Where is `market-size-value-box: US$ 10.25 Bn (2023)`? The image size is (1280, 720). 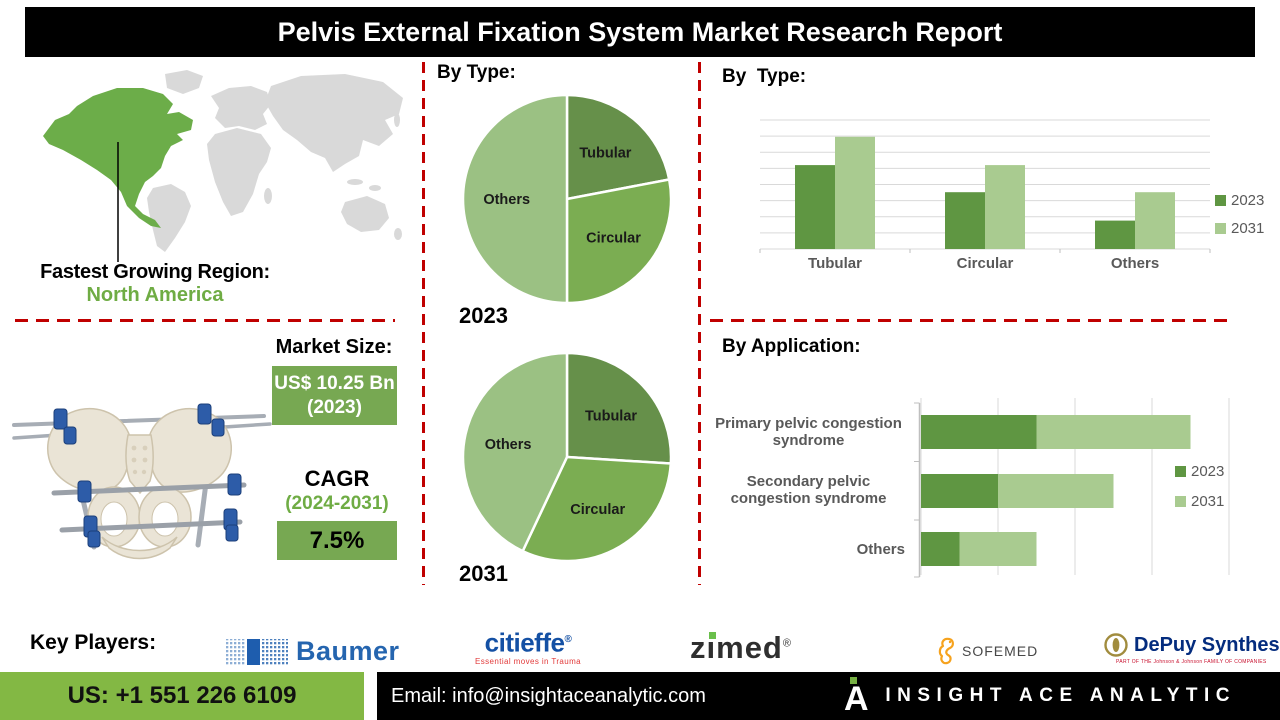 market-size-value-box: US$ 10.25 Bn (2023) is located at coordinates (334, 395).